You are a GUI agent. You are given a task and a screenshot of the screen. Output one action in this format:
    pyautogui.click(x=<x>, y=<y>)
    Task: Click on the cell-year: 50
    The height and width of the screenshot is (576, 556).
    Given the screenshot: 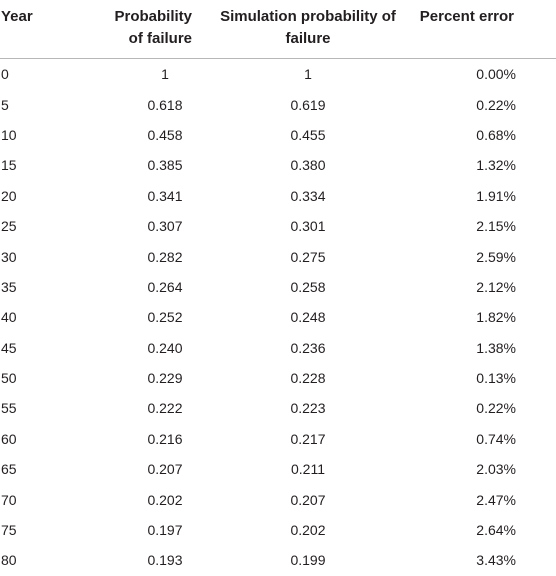 What is the action you would take?
    pyautogui.click(x=9, y=378)
    